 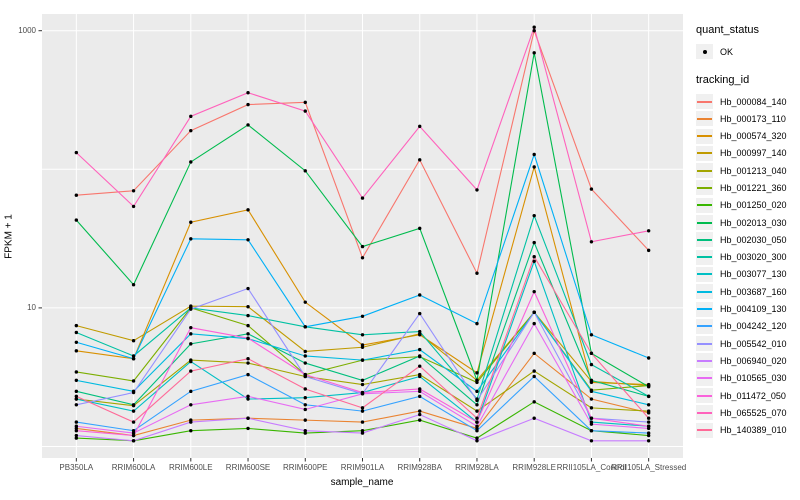 What do you see at coordinates (753, 170) in the screenshot?
I see `legend-entry-label: Hb_001213_040` at bounding box center [753, 170].